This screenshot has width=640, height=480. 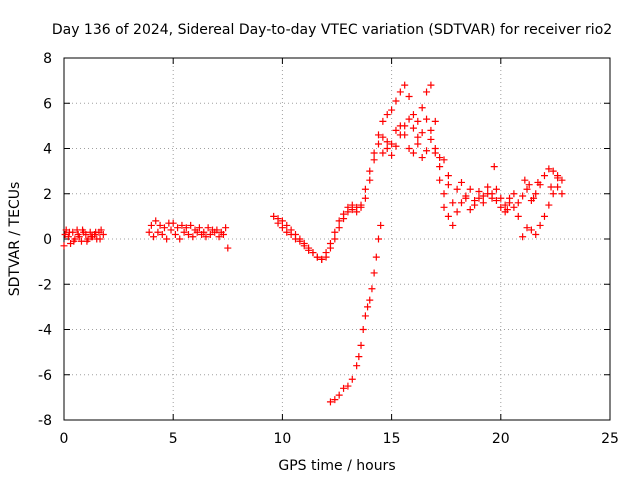 I want to click on x-tick-label: 0, so click(x=64, y=439).